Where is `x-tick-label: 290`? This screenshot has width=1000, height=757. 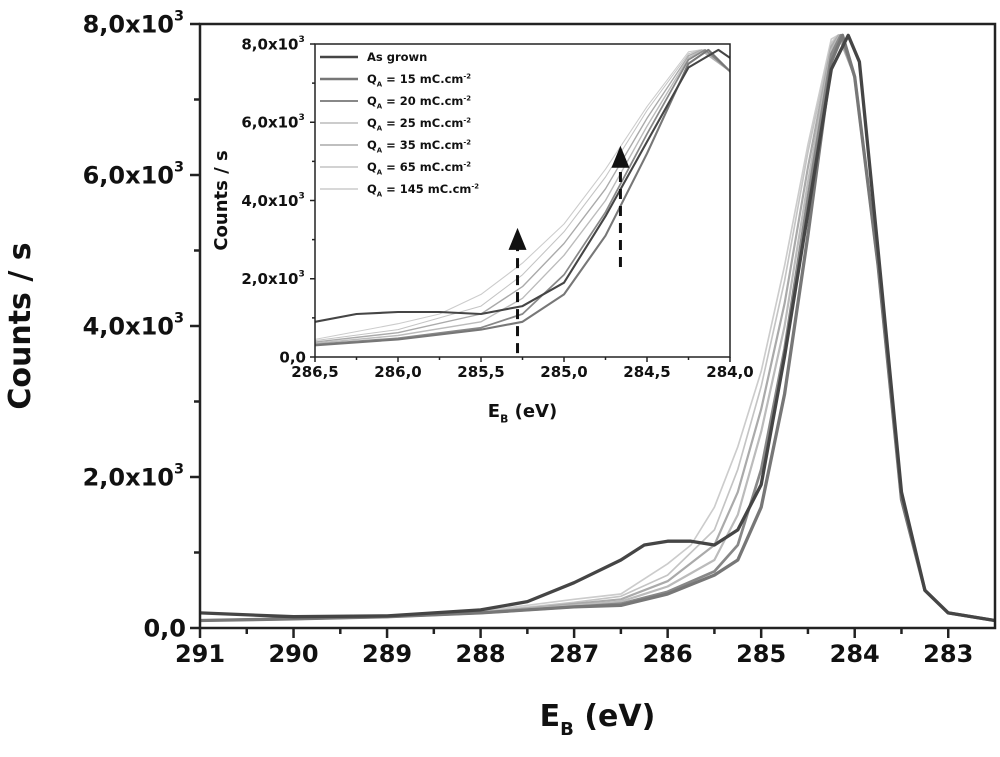 x-tick-label: 290 is located at coordinates (293, 654).